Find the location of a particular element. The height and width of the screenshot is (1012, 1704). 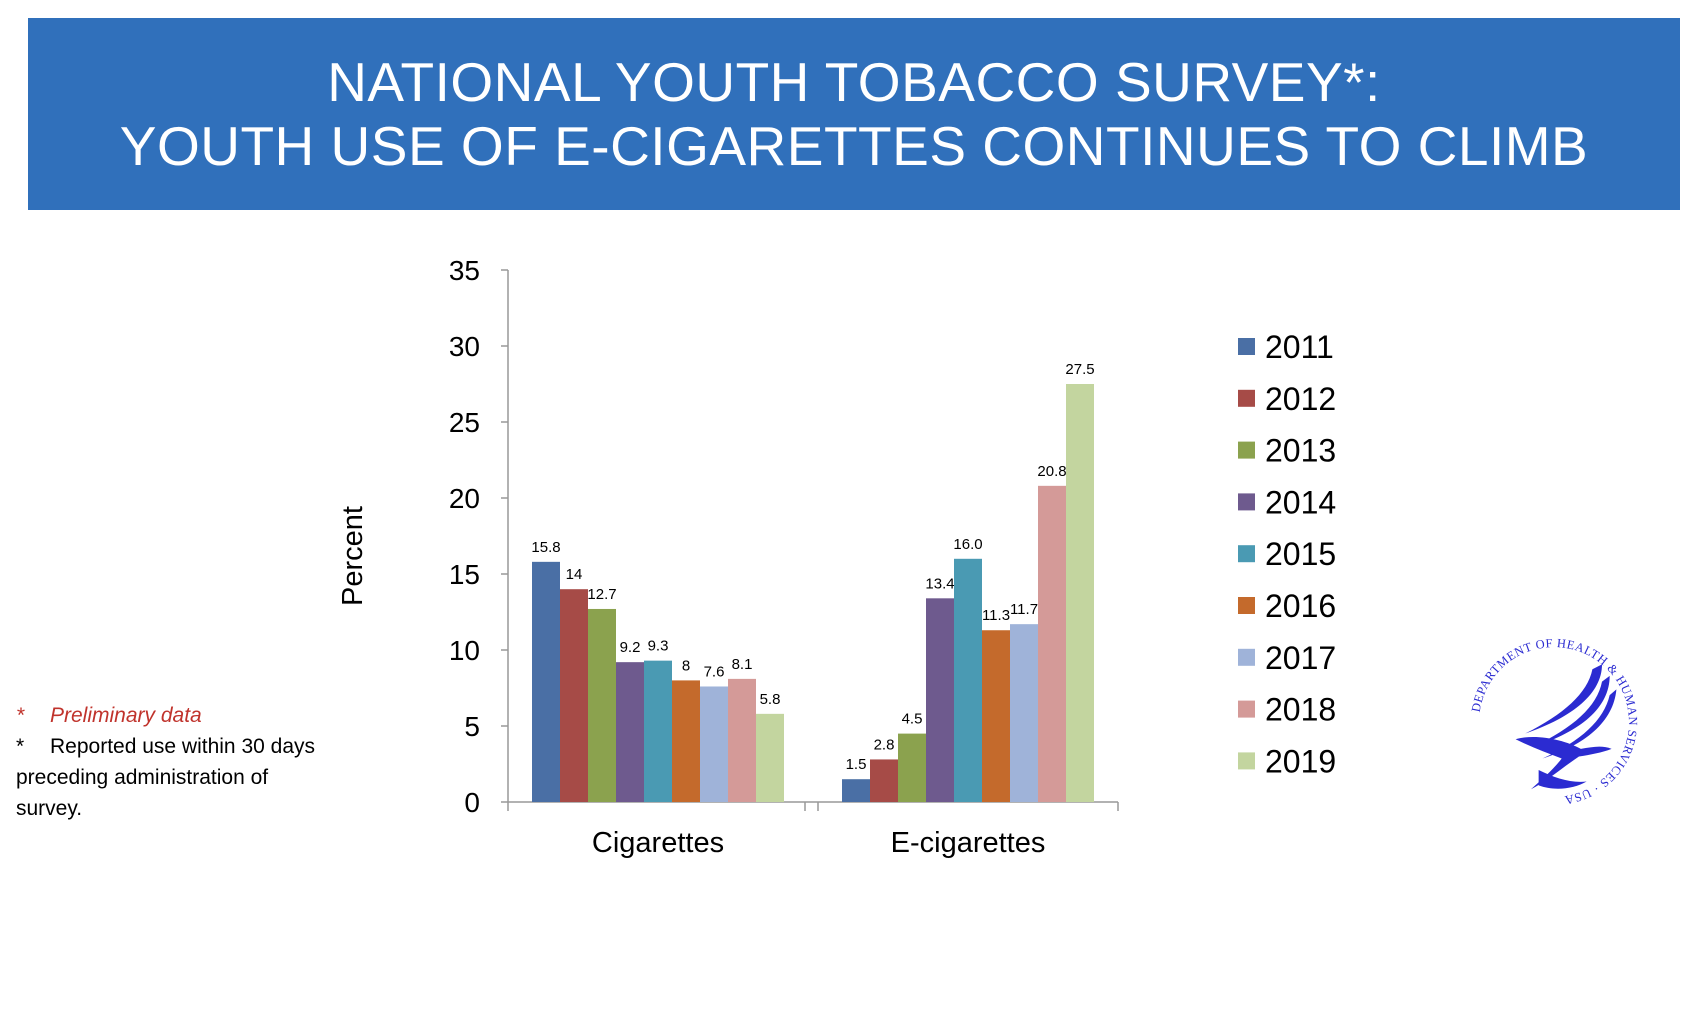

legend-label-2018: 2018 is located at coordinates (1300, 710).